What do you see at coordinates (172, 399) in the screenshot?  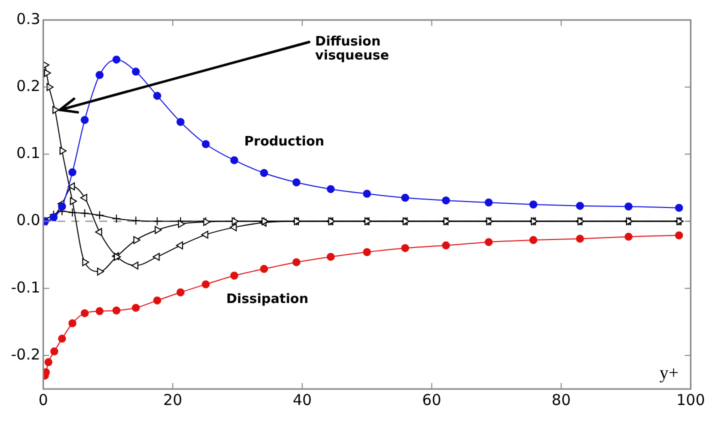 I see `x-tick-label: 20` at bounding box center [172, 399].